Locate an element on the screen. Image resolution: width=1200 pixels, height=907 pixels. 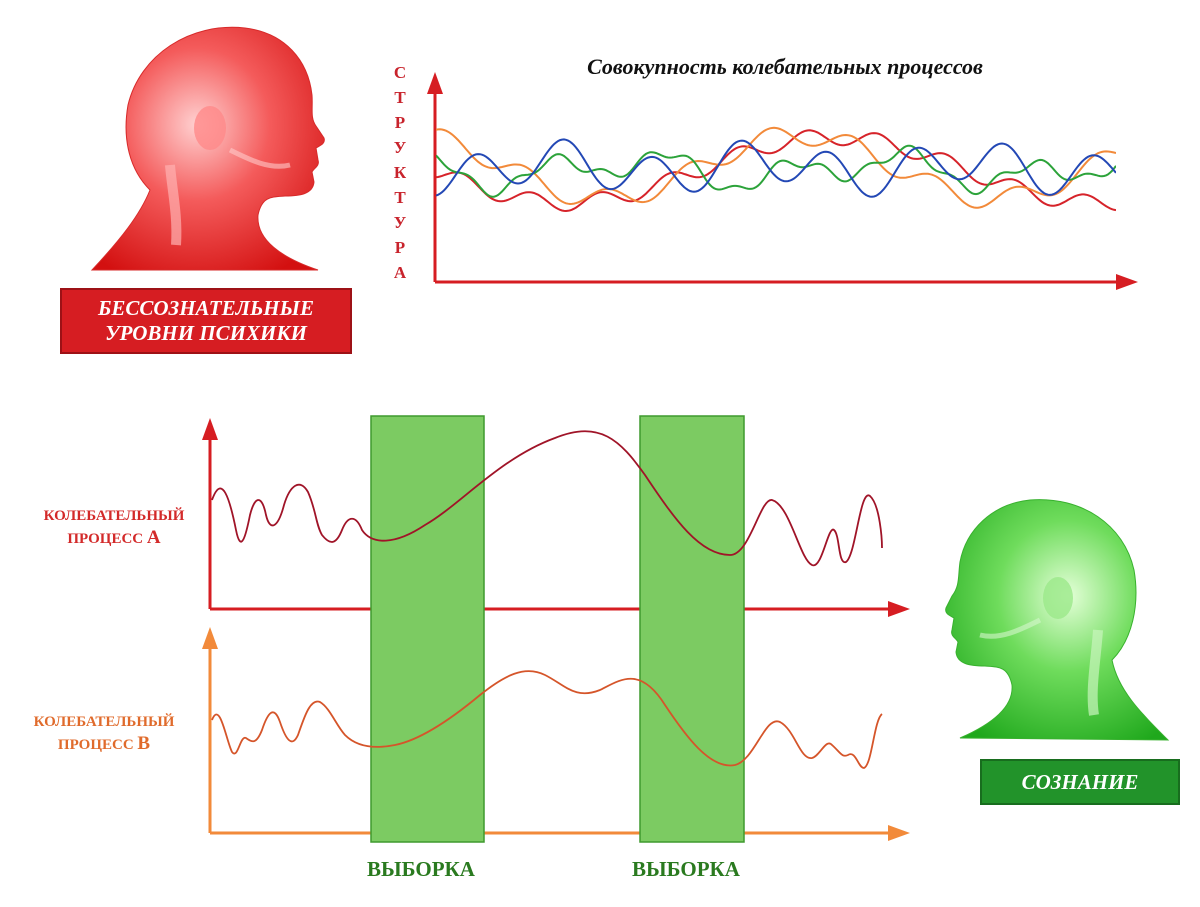
unconscious-label: БЕССОЗНАТЕЛЬНЫЕ УРОВНИ ПСИХИКИ is located at coordinates (206, 321).